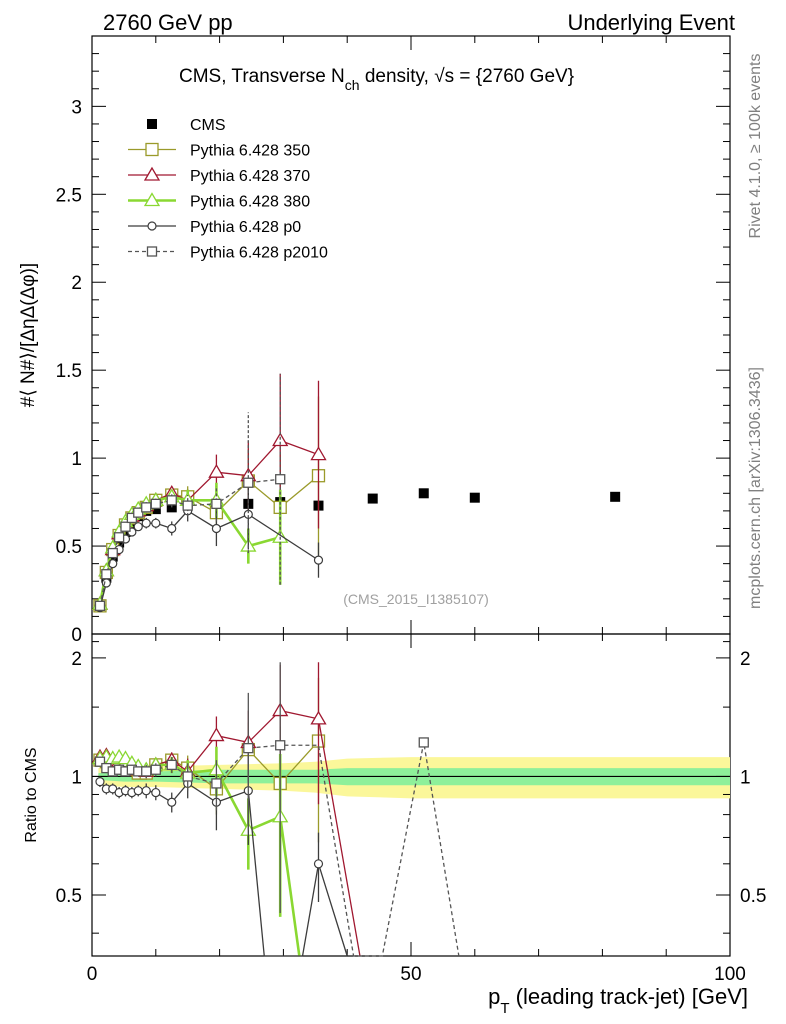 This screenshot has height=1024, width=786. What do you see at coordinates (76, 659) in the screenshot?
I see `ratio-y-tick-label-left: 2` at bounding box center [76, 659].